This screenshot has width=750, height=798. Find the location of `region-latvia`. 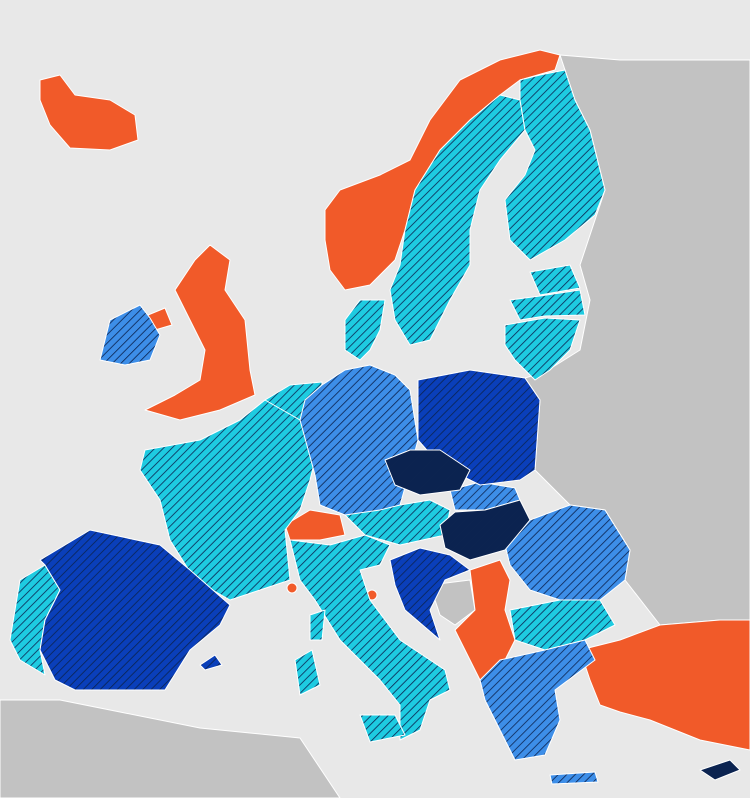

region-latvia is located at coordinates (547, 305).